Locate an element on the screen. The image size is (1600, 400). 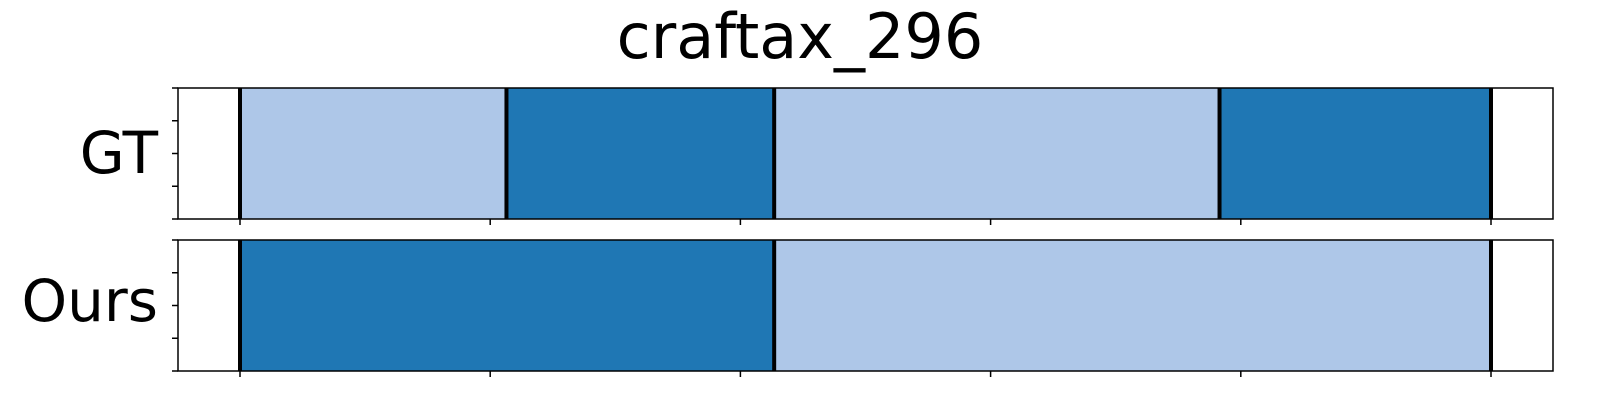
row-label-gt: GT is located at coordinates (118, 153).